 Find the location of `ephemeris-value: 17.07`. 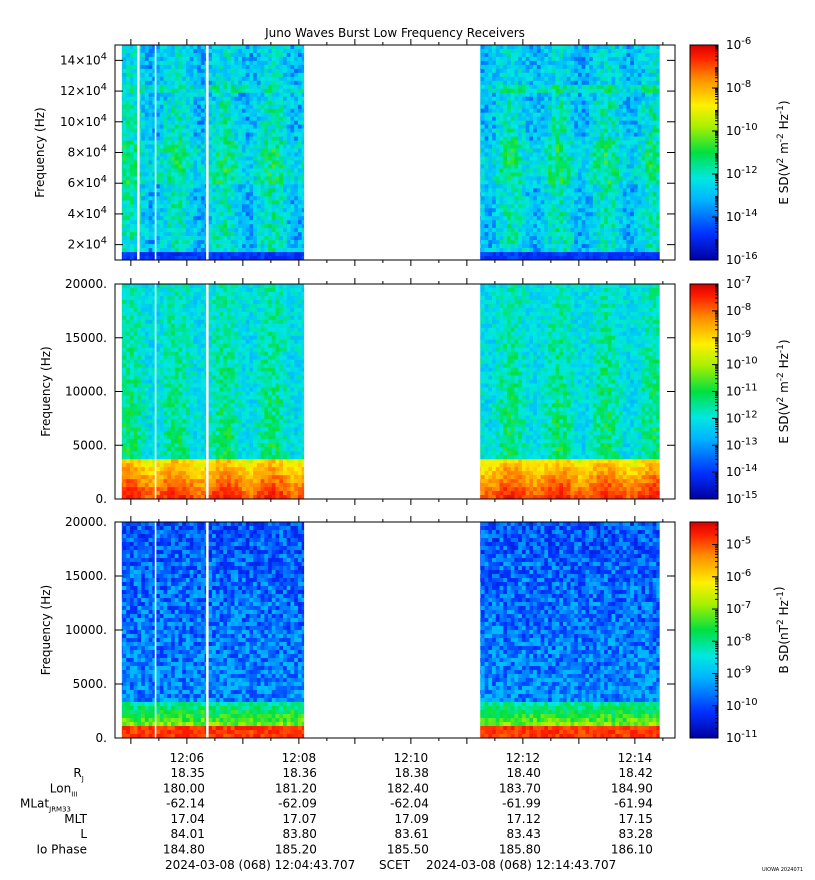

ephemeris-value: 17.07 is located at coordinates (300, 819).